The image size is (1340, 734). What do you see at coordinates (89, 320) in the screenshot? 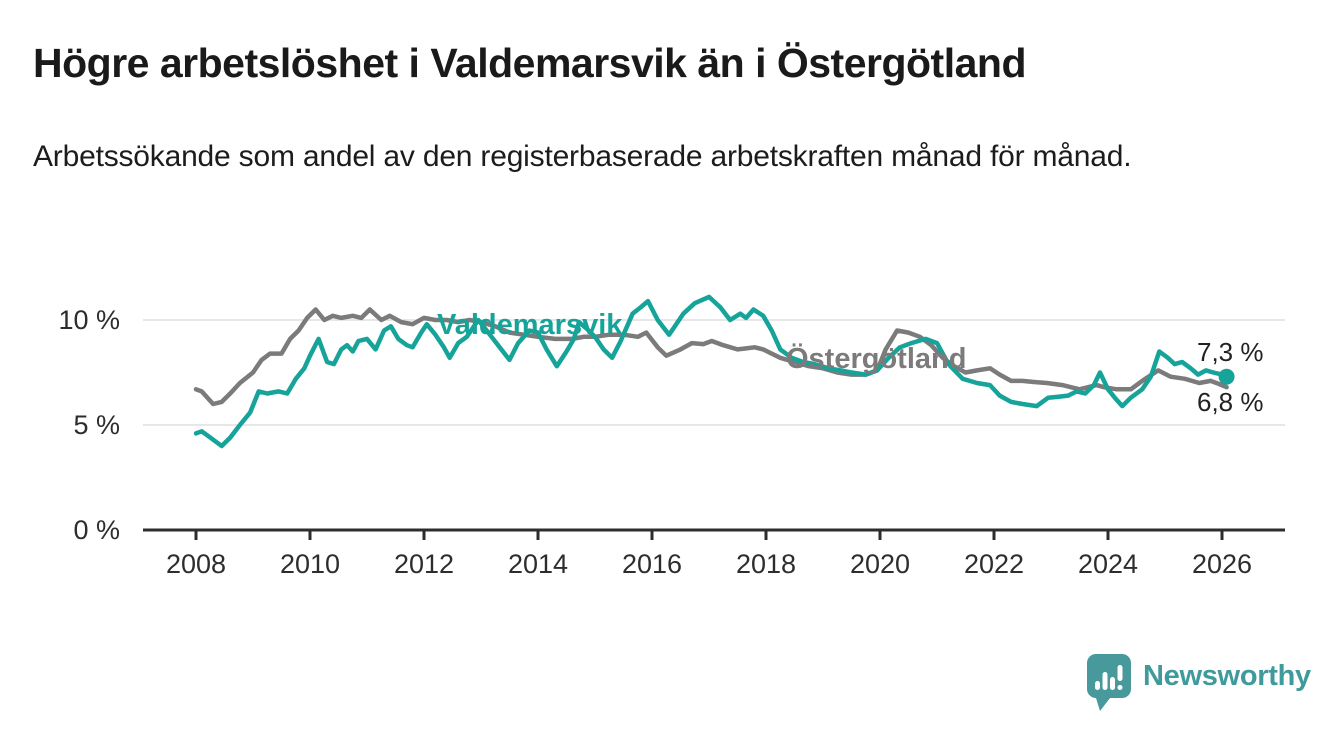
I see `y-axis-label: 10 %` at bounding box center [89, 320].